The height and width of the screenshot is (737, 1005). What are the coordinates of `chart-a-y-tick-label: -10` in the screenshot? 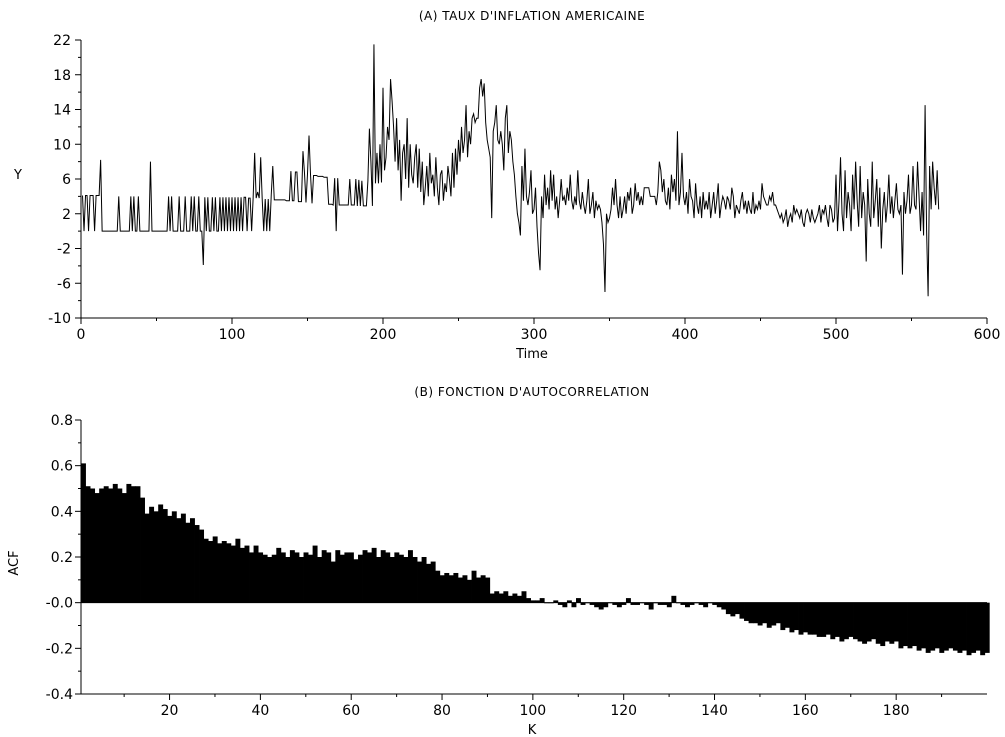 It's located at (59, 319).